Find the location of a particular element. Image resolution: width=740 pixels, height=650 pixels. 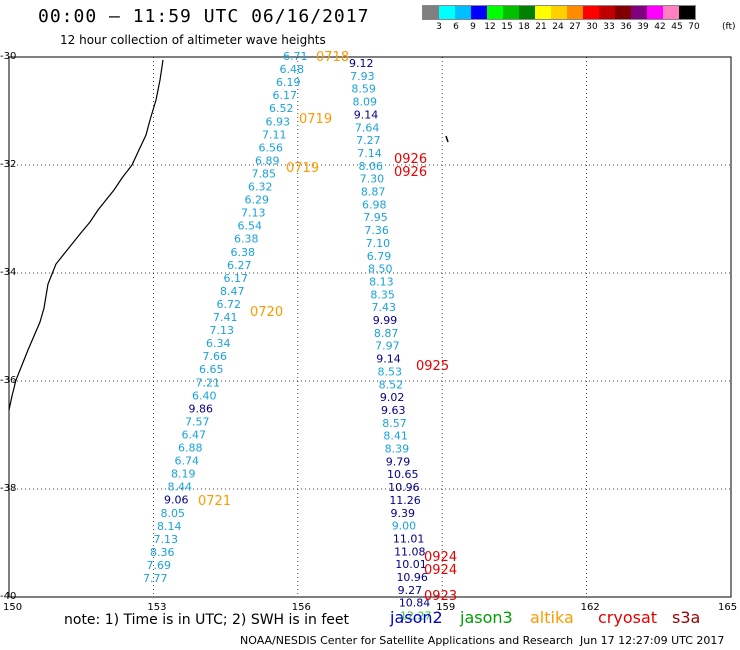

wave-height-value: 8.06 is located at coordinates (370, 166).